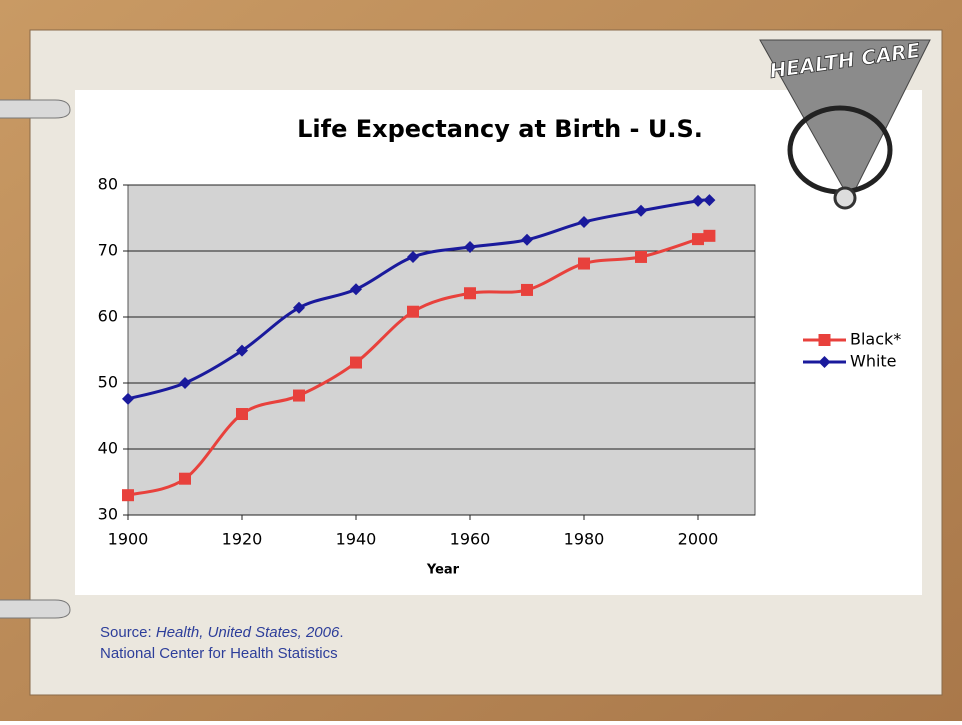  What do you see at coordinates (845, 124) in the screenshot?
I see `logo: HEALTH CARE` at bounding box center [845, 124].